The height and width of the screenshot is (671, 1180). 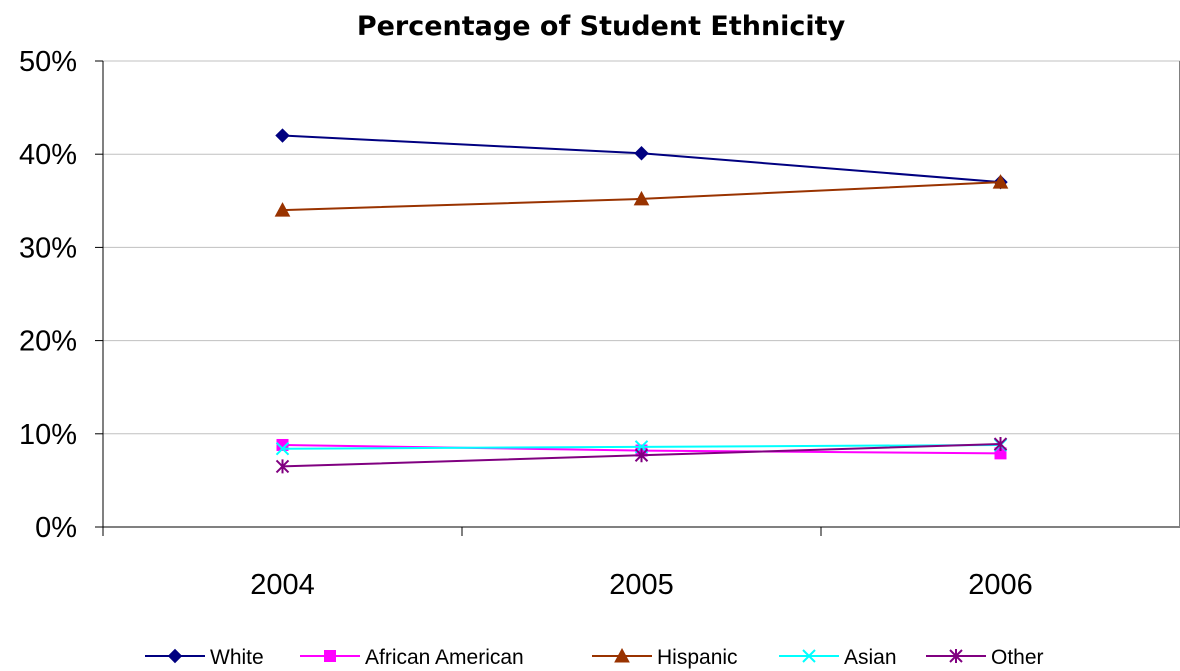 I want to click on legend-item-asian: Asian, so click(x=838, y=657).